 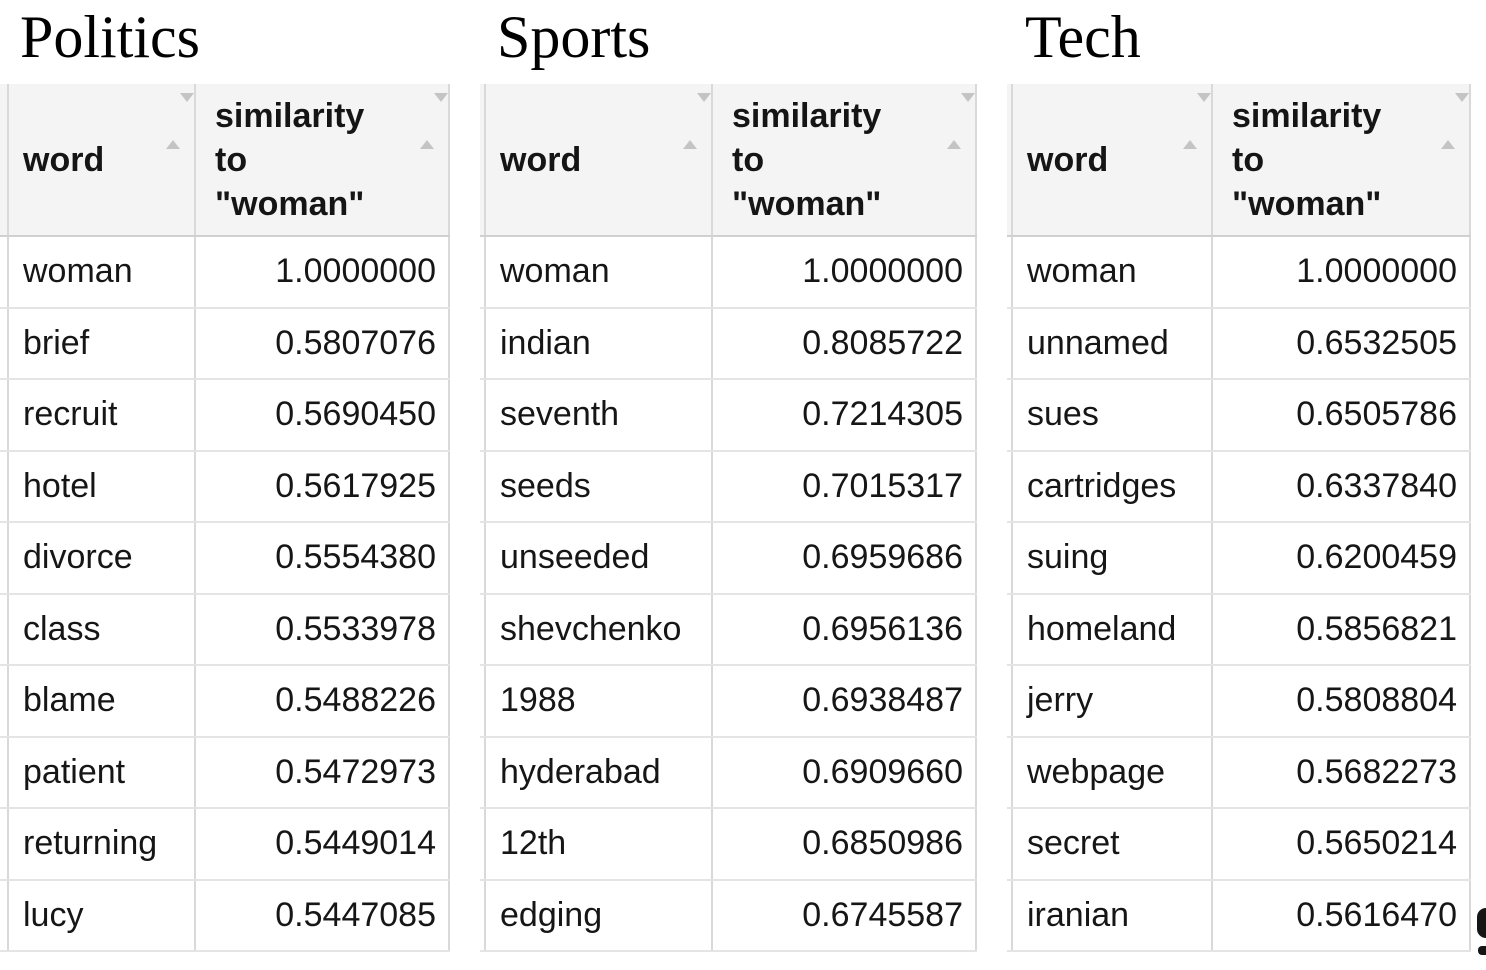 I want to click on word-cell: seventh, so click(x=599, y=415).